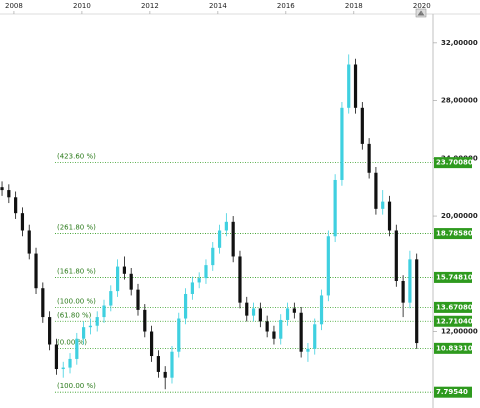 This screenshot has height=408, width=480. I want to click on fib-value-label: 13.67080, so click(454, 307).